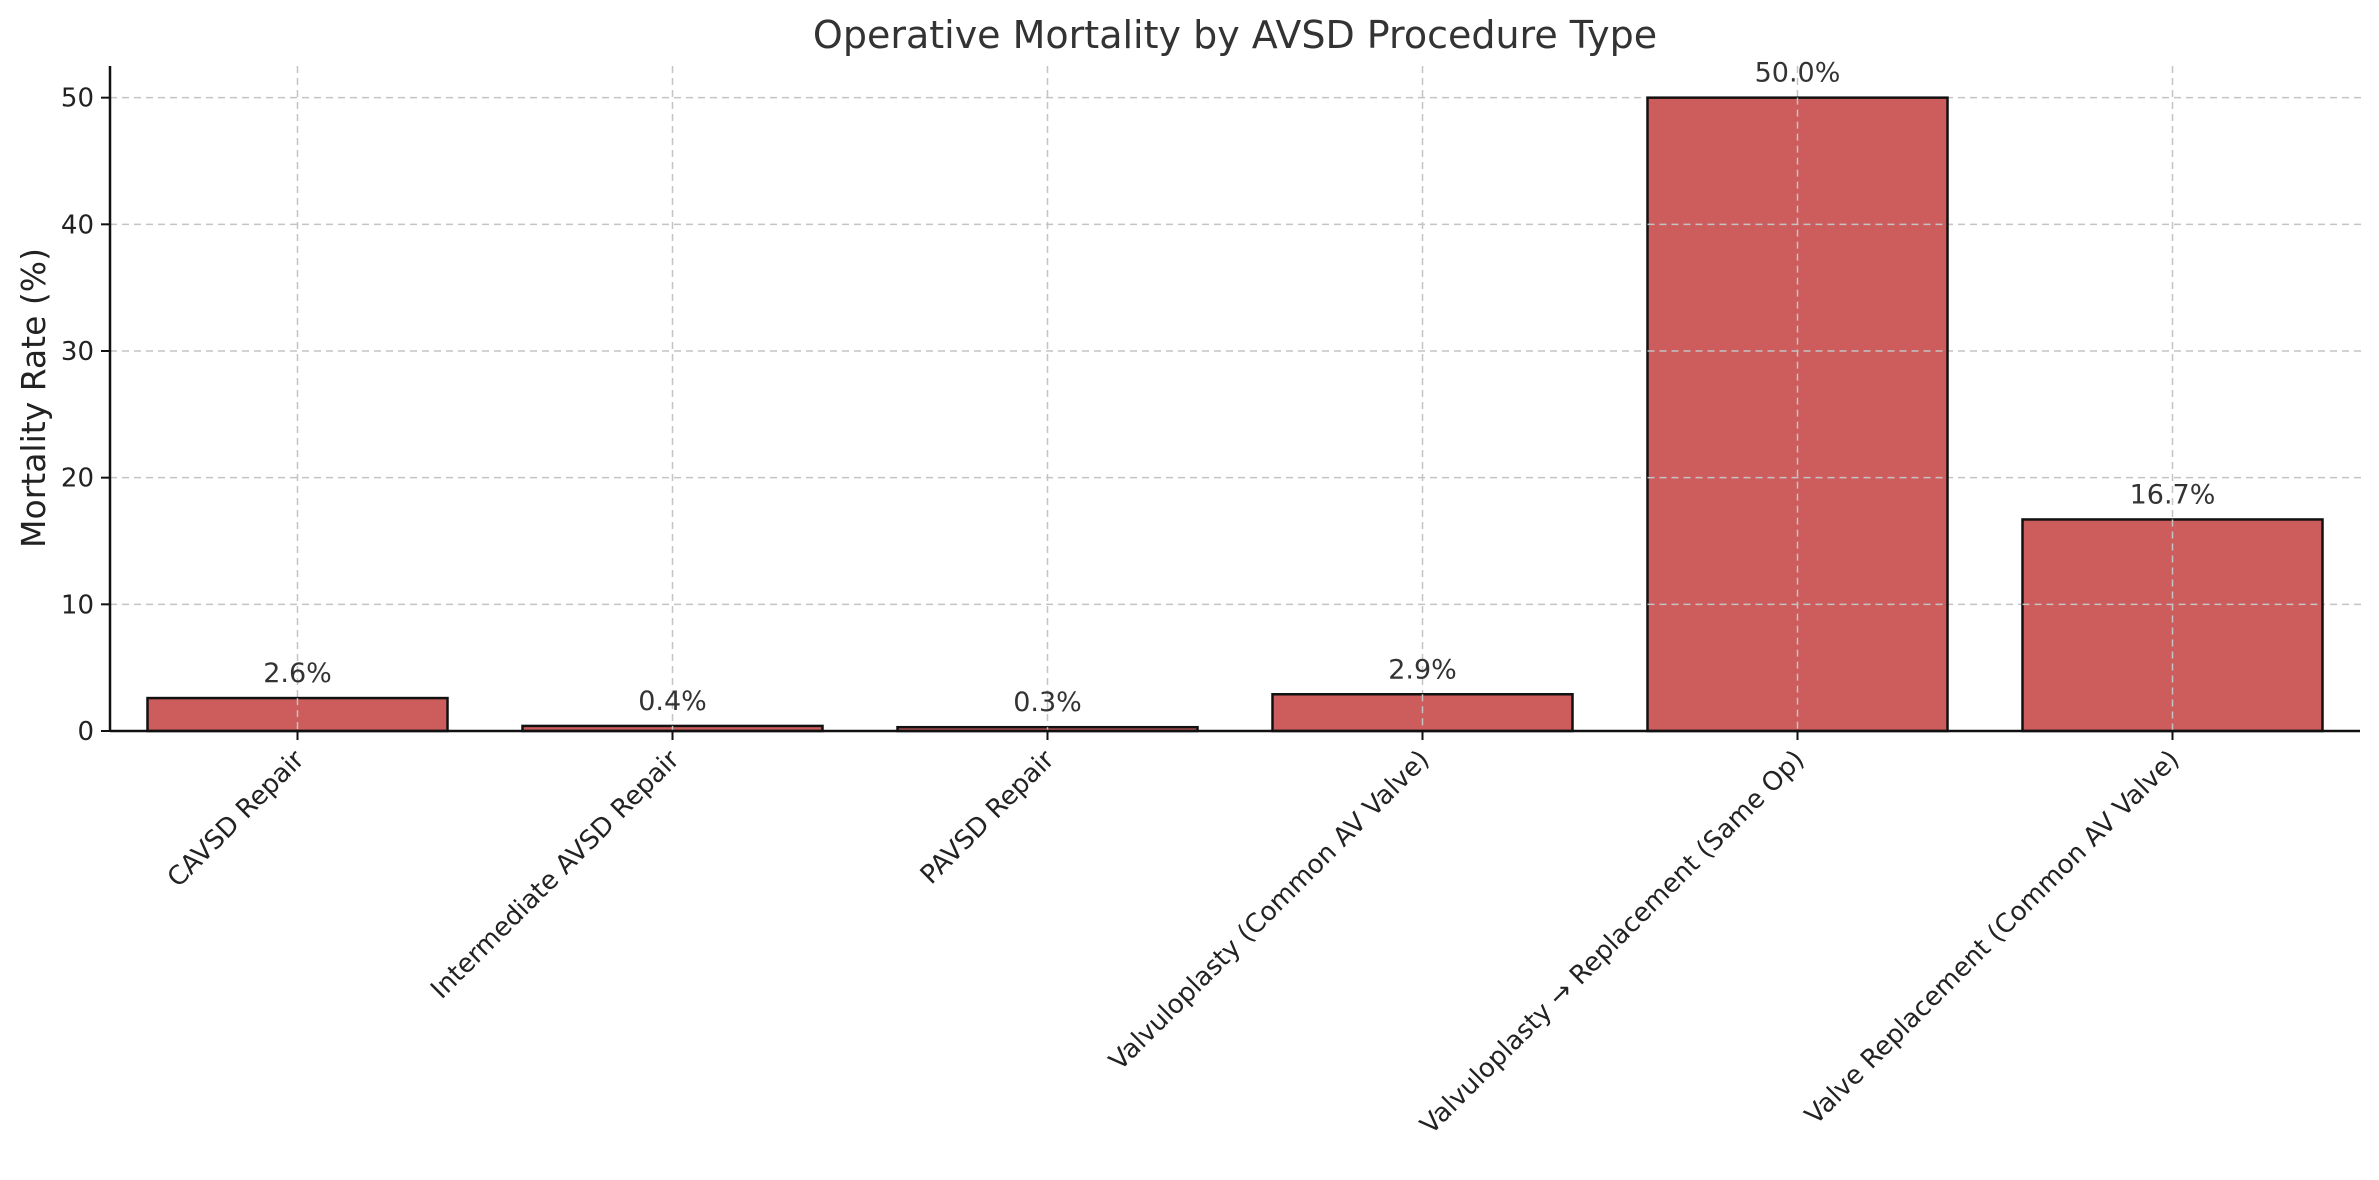 The image size is (2379, 1180). Describe the element at coordinates (1798, 73) in the screenshot. I see `data-label: 50.0%` at that location.